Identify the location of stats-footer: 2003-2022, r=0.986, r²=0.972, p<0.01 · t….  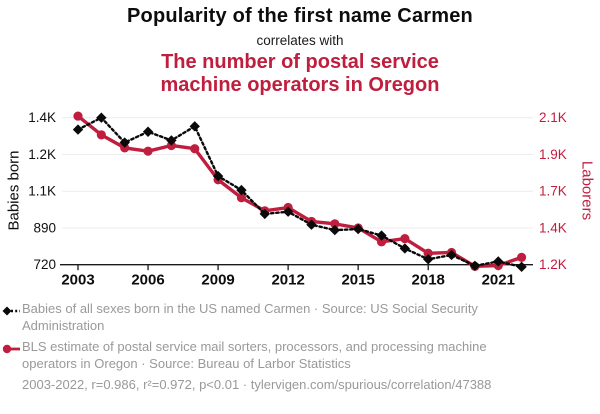
(257, 384).